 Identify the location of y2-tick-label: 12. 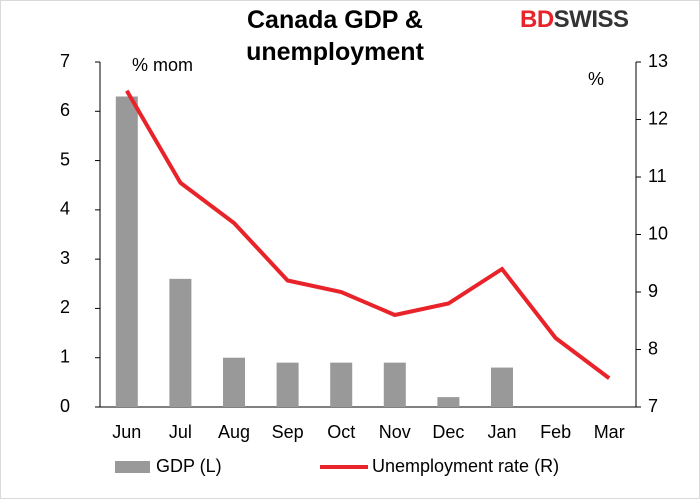
(658, 118).